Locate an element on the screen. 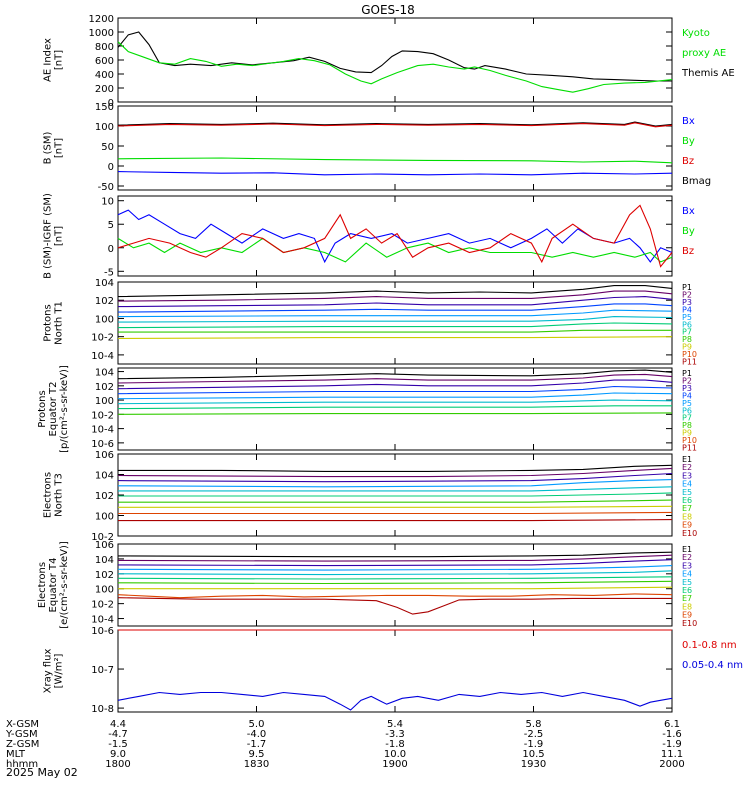 The width and height of the screenshot is (750, 804). panel-dbsm: -5 0 5 10 B (SM)-IGRF (SM) [nT] Bx By Bz is located at coordinates (369, 236).